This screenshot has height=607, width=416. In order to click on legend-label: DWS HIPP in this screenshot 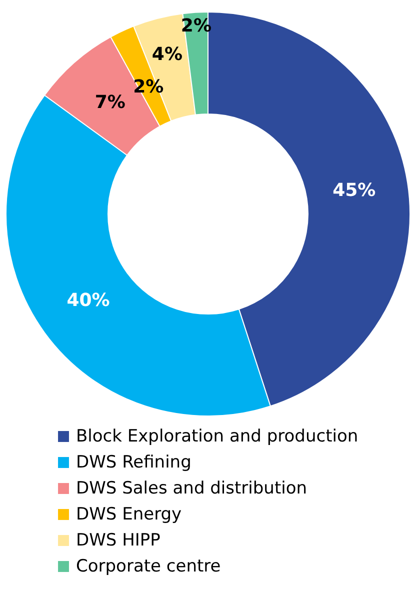, I will do `click(118, 540)`.